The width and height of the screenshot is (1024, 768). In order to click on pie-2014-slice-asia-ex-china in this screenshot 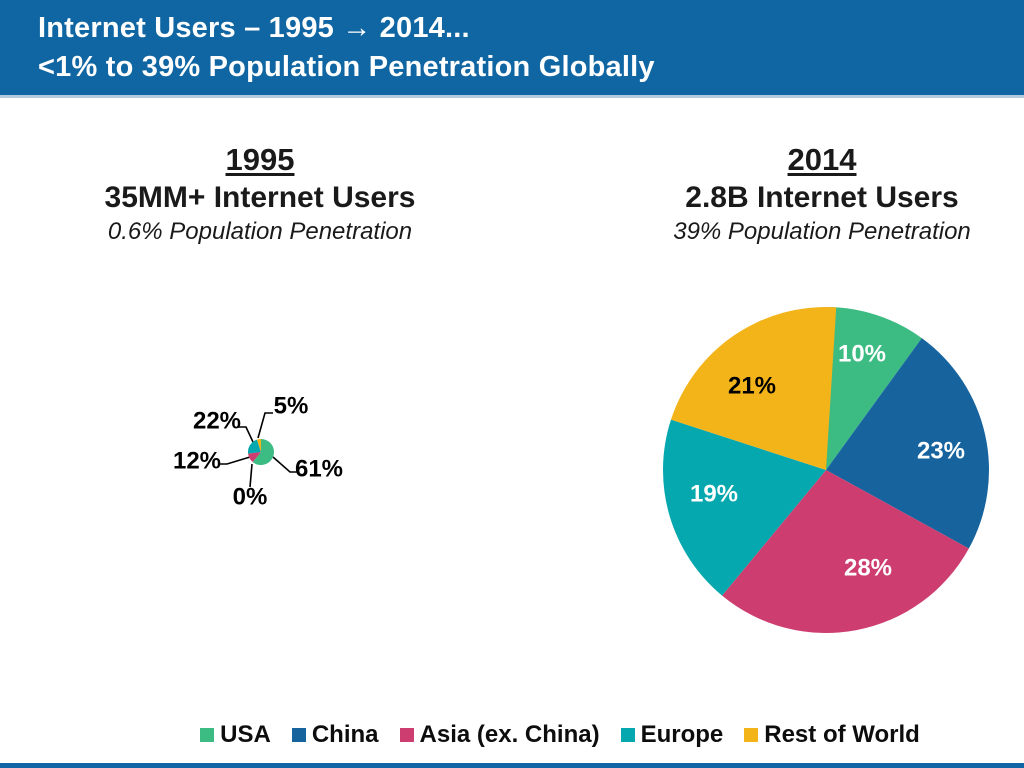, I will do `click(845, 551)`.